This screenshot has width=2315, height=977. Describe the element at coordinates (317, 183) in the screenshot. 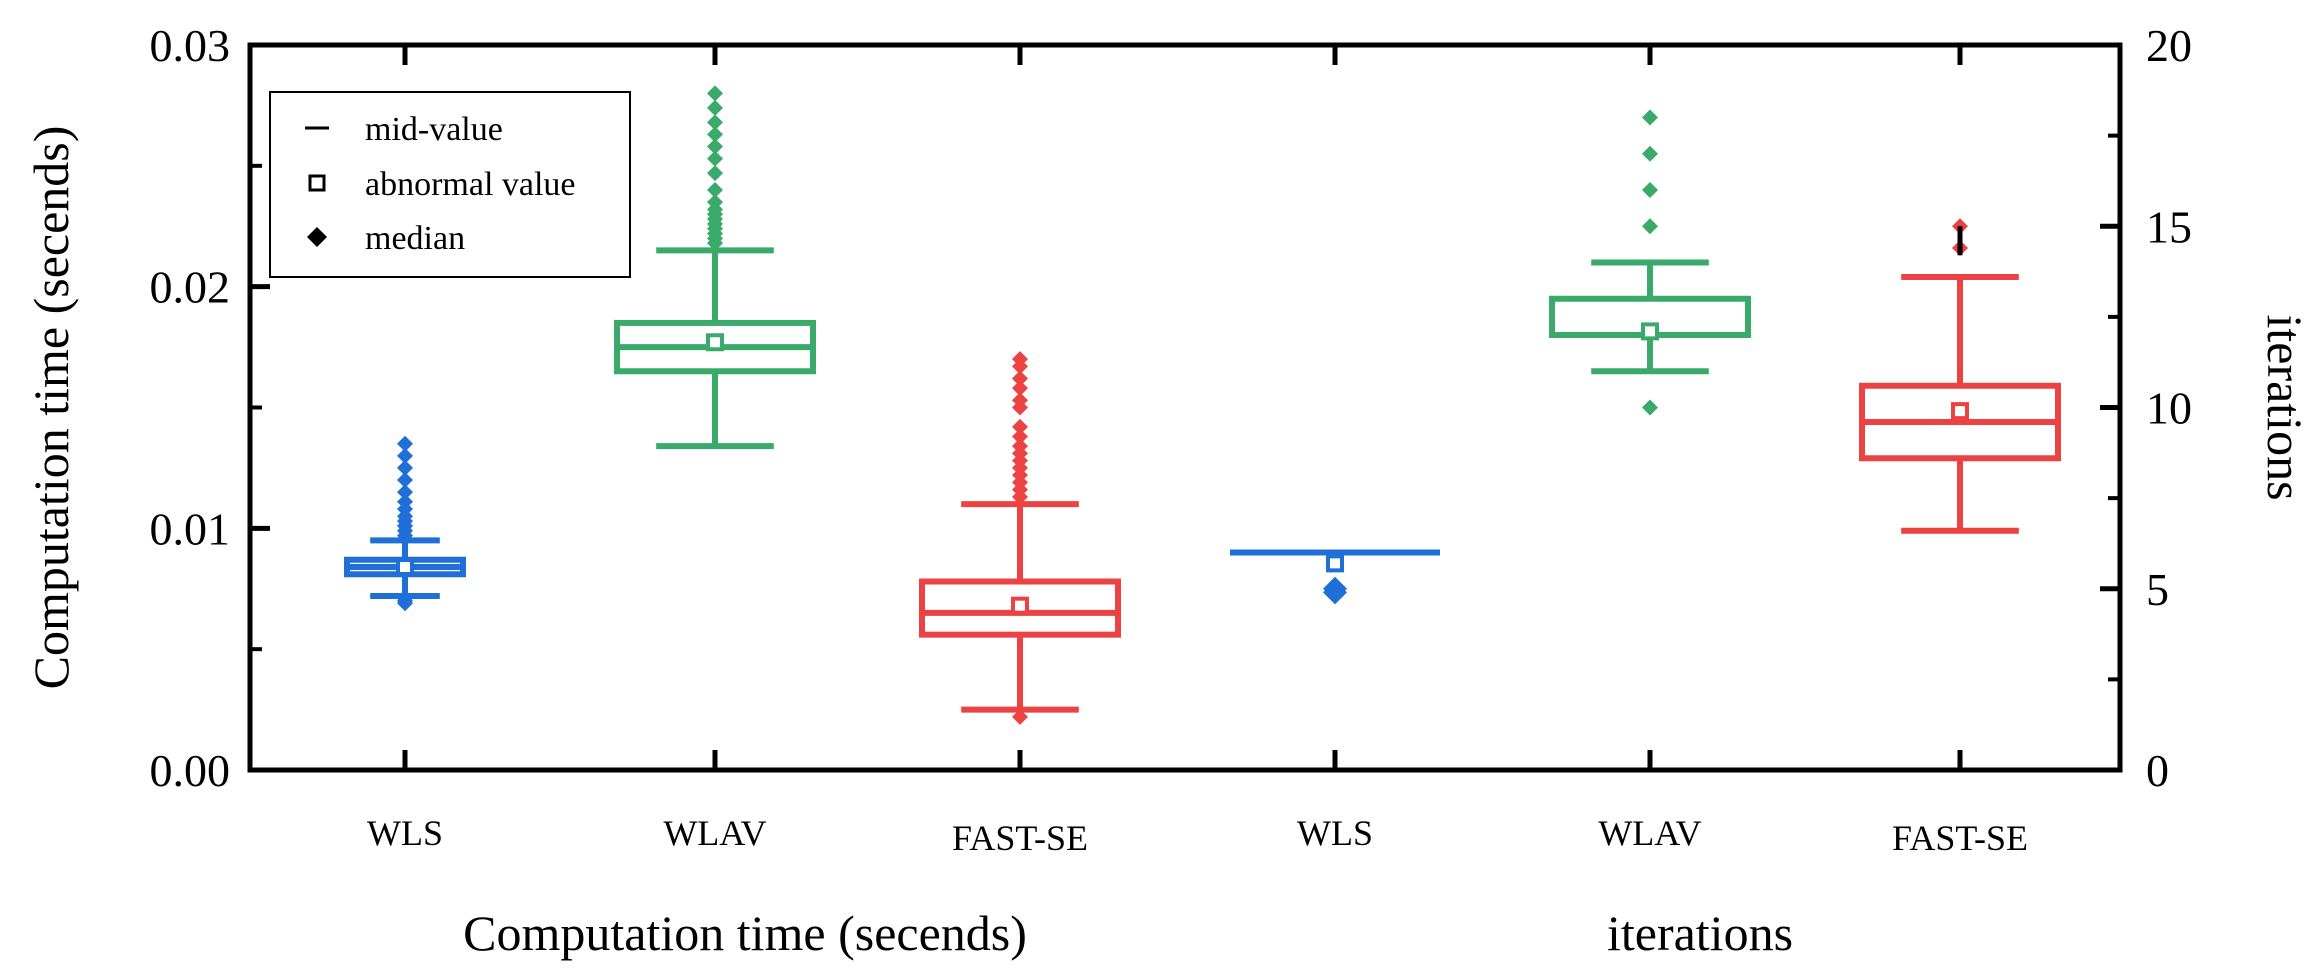

I see `legend-square-symbol` at that location.